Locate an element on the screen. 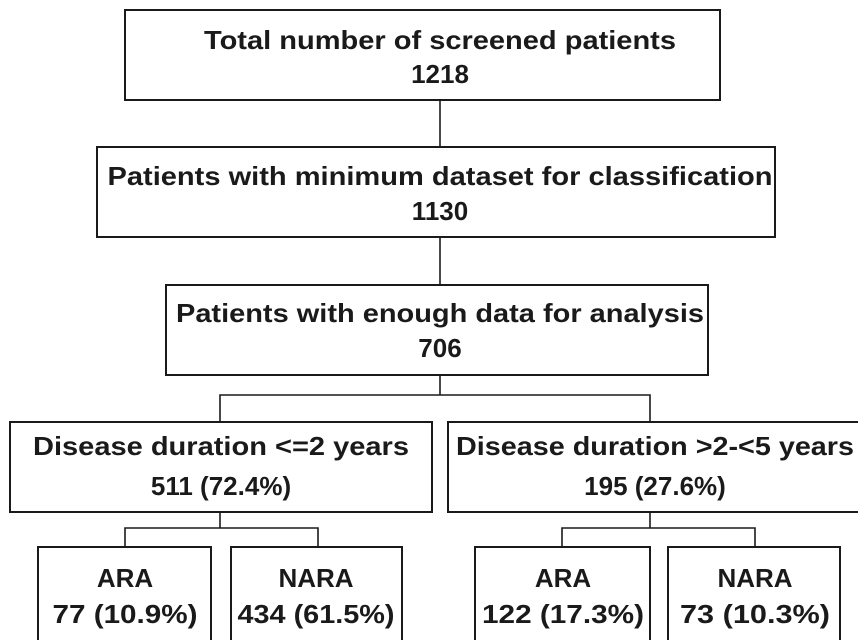 The width and height of the screenshot is (858, 640). box-label: Patients with enough data for analysis is located at coordinates (440, 313).